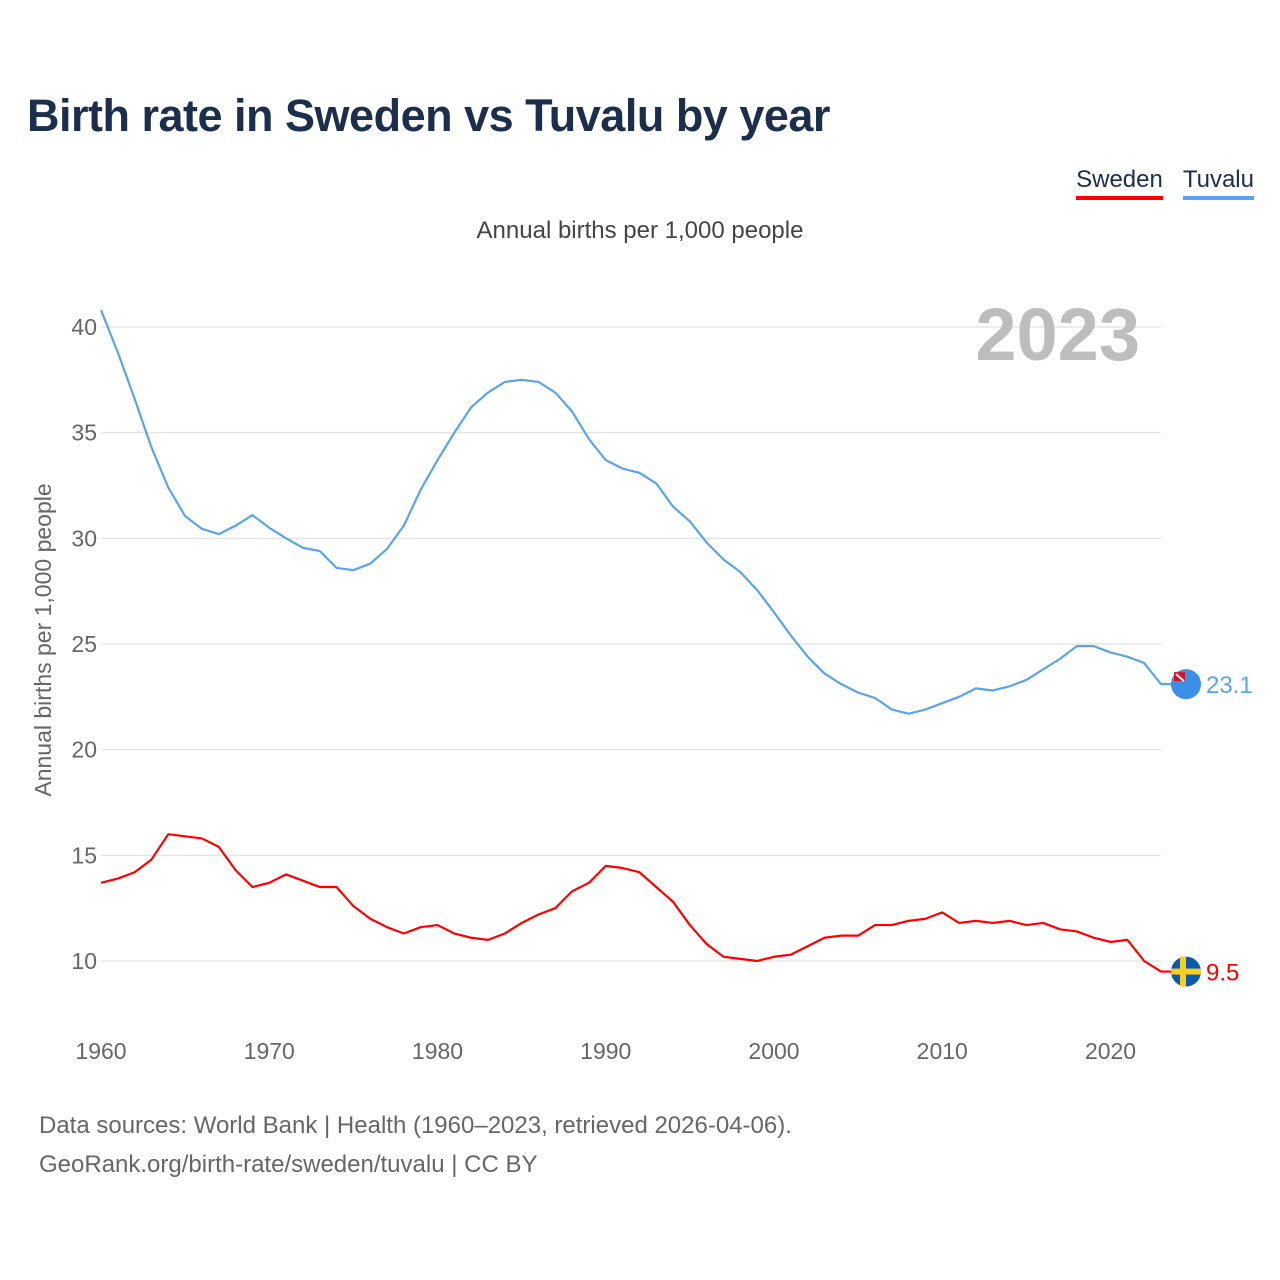 This screenshot has width=1280, height=1280. Describe the element at coordinates (437, 1051) in the screenshot. I see `x-tick-label: 1980` at that location.